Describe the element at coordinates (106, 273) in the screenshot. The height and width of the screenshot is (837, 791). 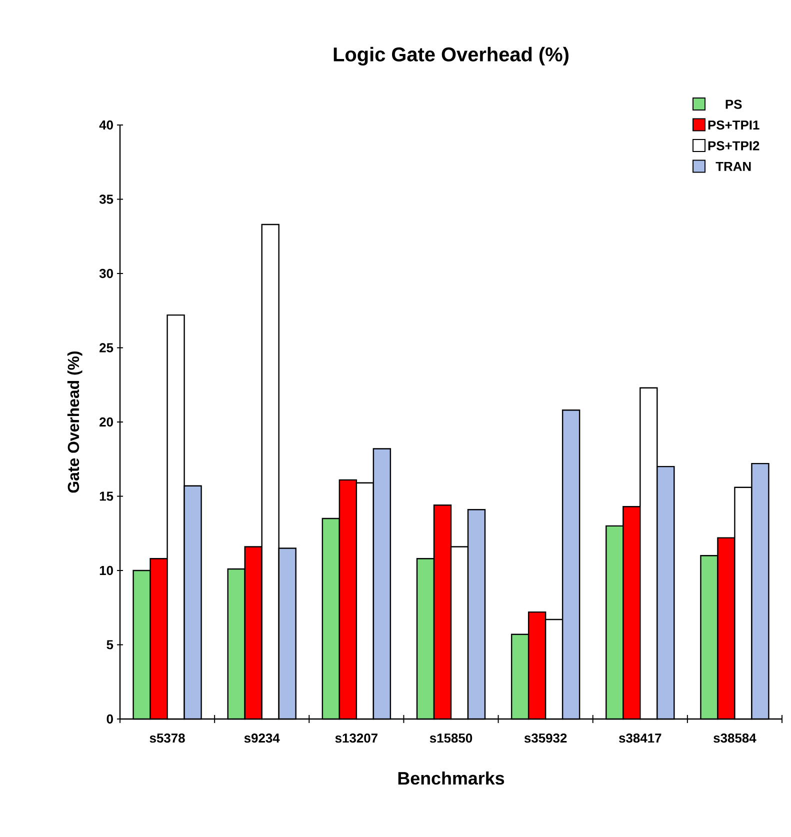
I see `y-tick-label: 30` at that location.